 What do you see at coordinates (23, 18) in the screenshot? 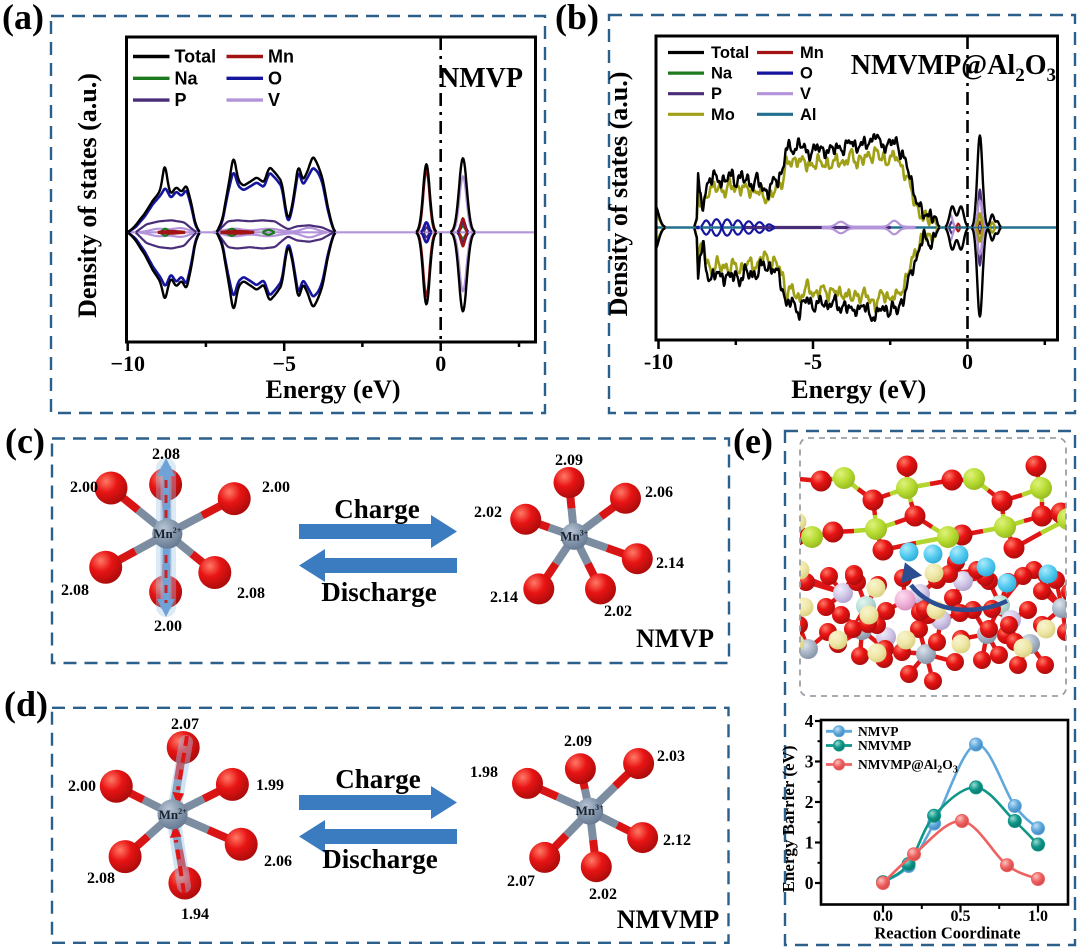
I see `svg-text: (a)` at bounding box center [23, 18].